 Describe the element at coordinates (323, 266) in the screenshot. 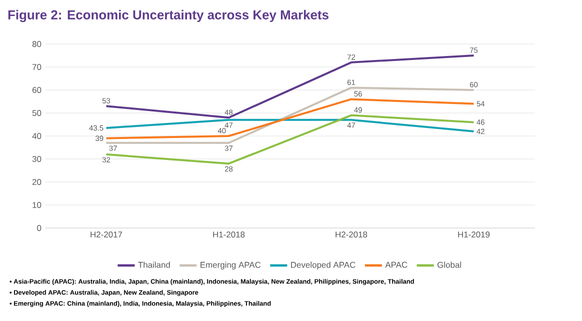

I see `legend-label: Developed APAC` at that location.